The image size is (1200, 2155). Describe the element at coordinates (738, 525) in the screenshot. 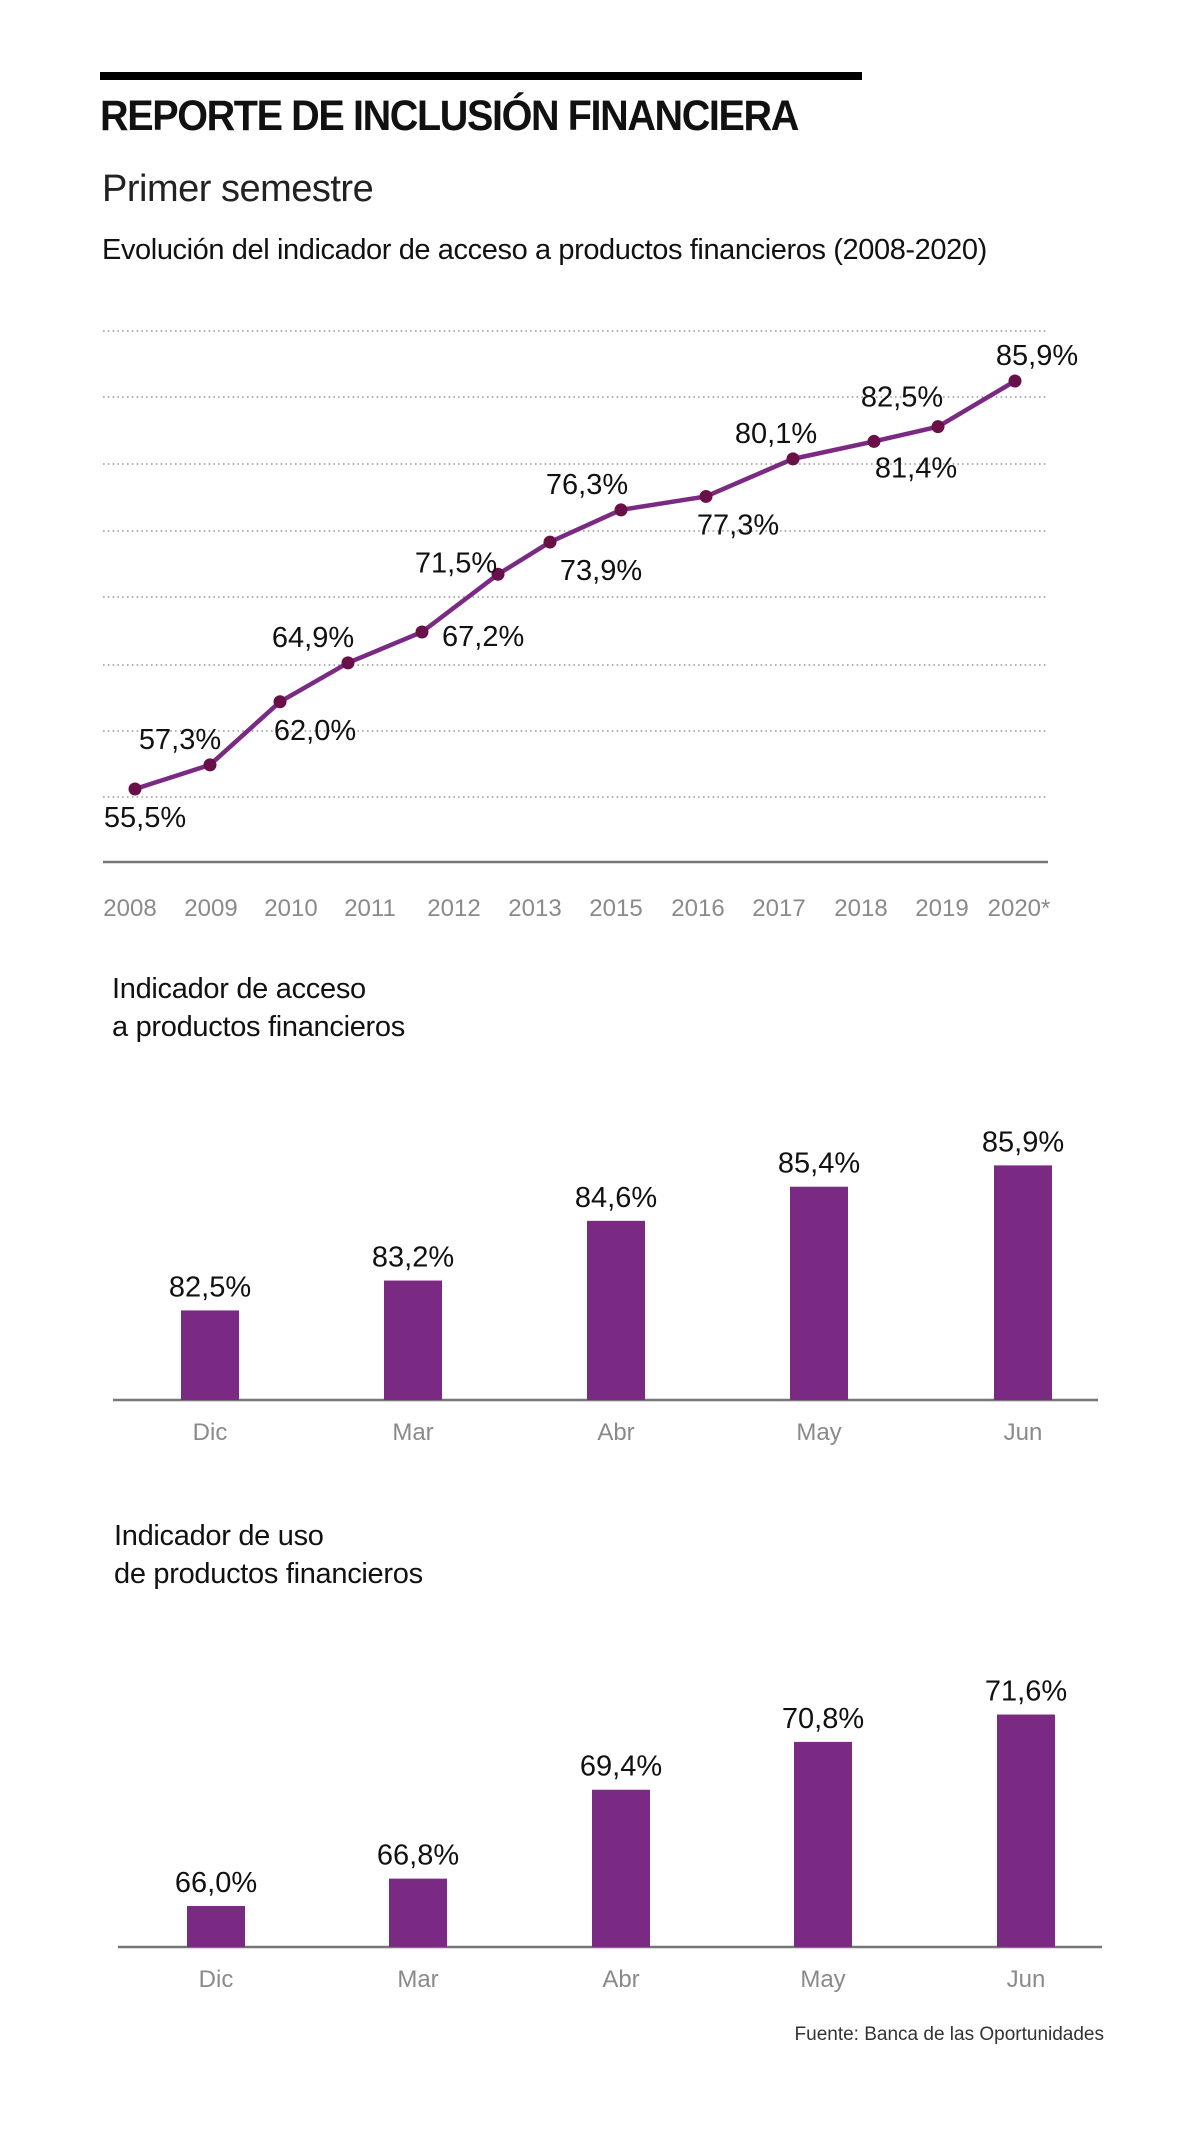

I see `data-label: 77,3%` at that location.